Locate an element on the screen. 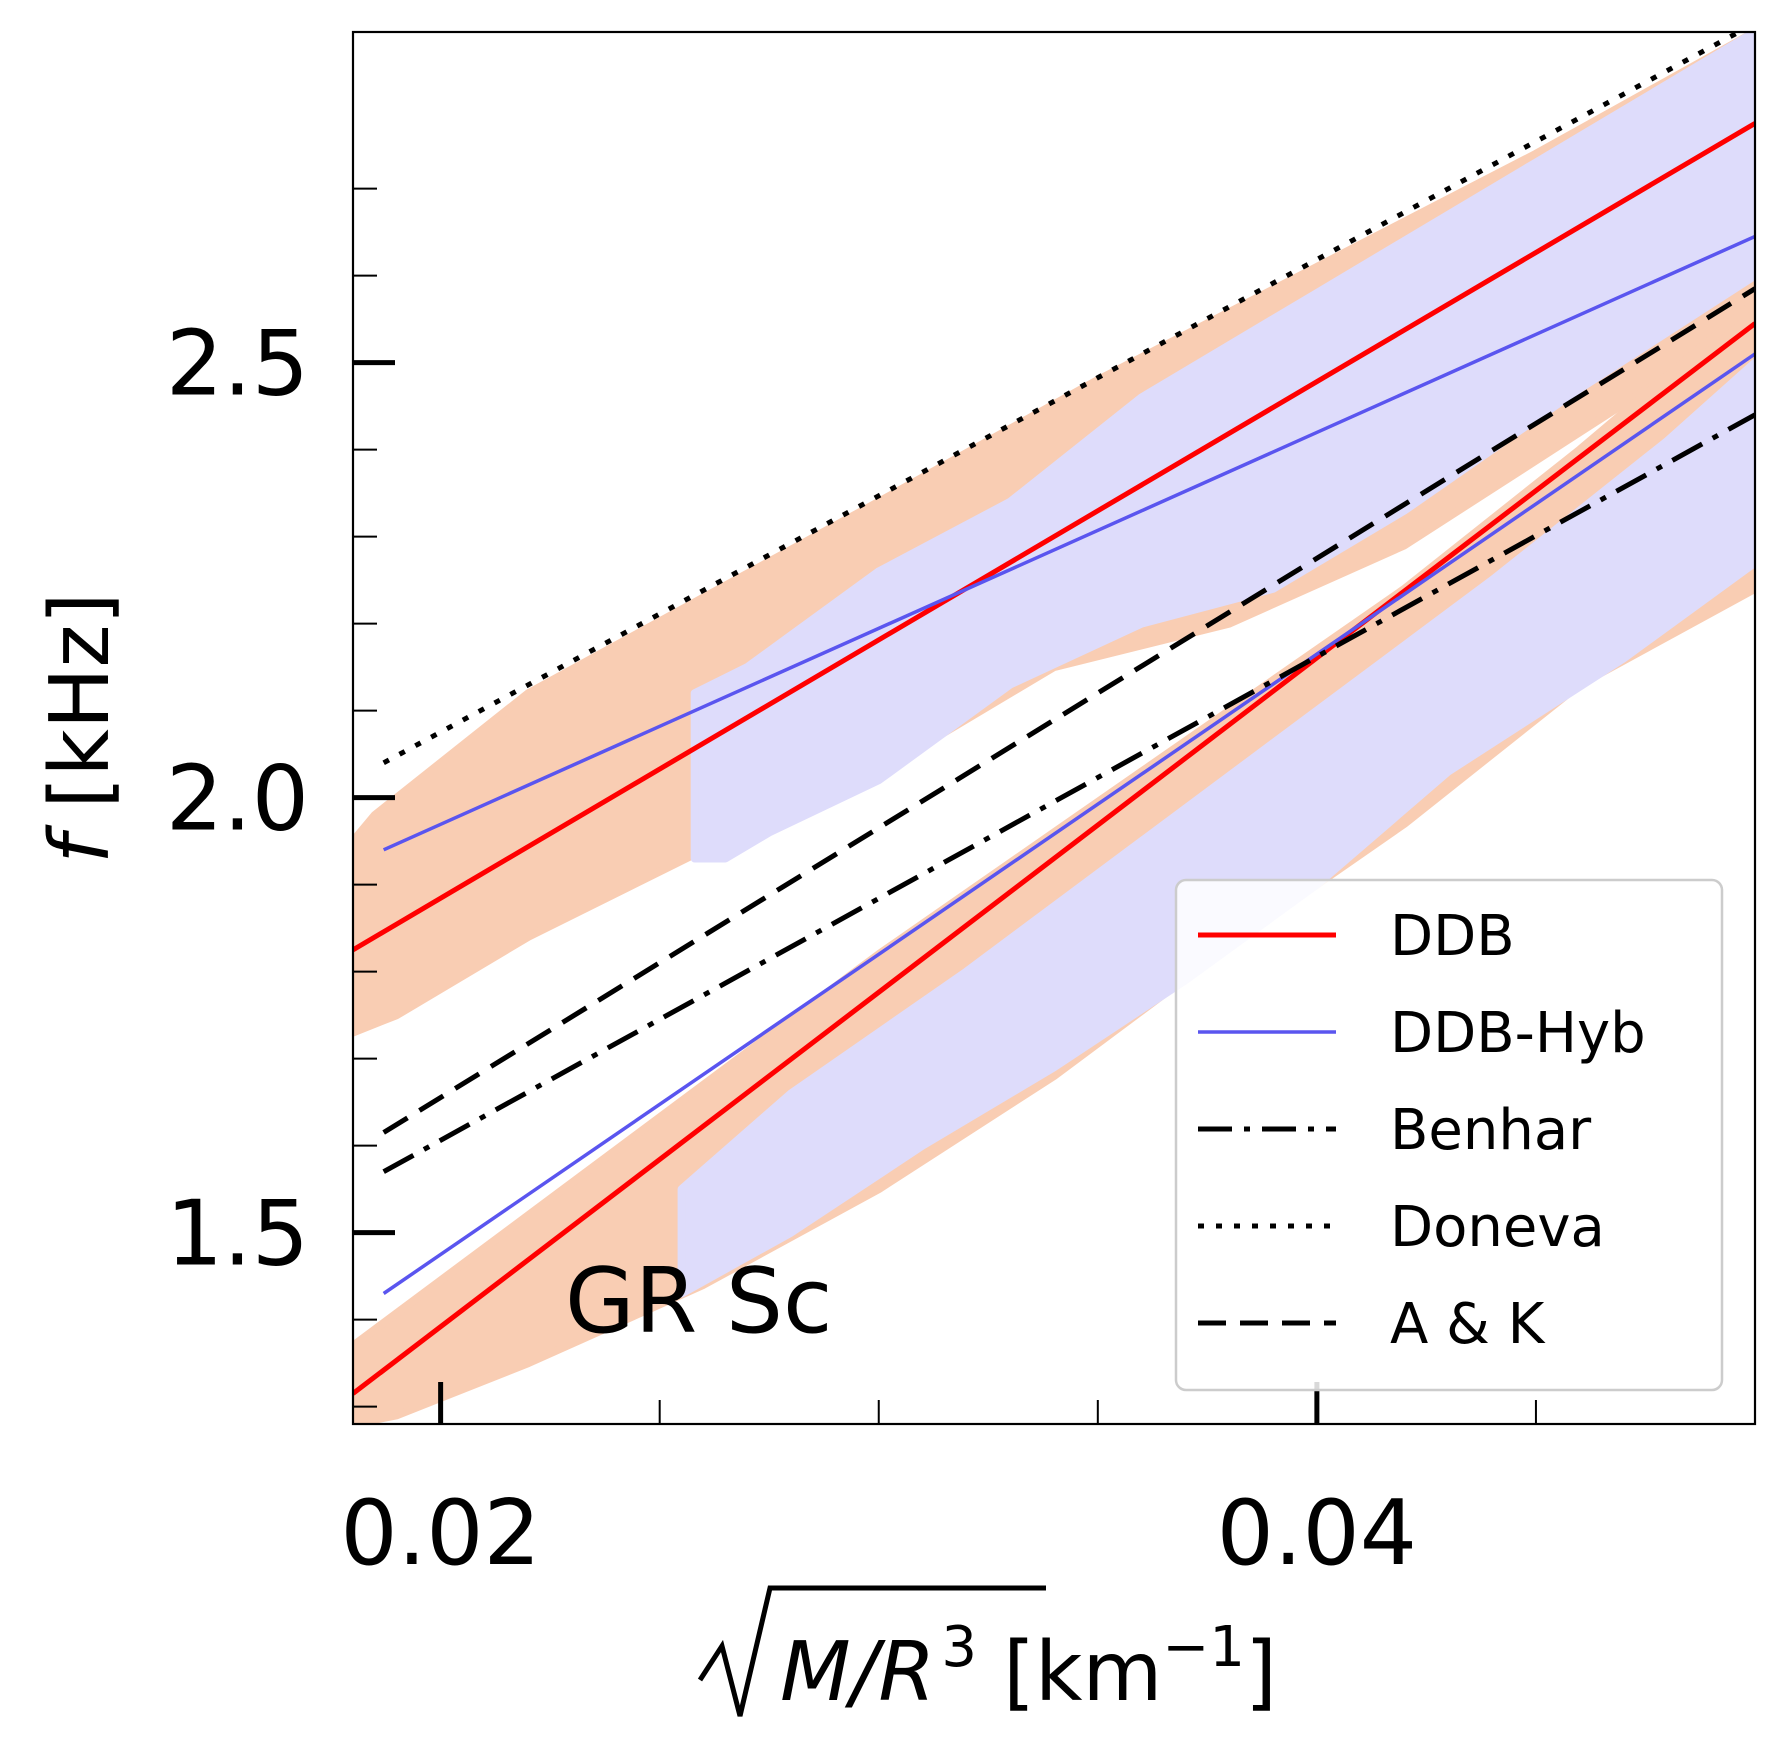 The height and width of the screenshot is (1749, 1775). x-axis-unit-exponent: −1 is located at coordinates (1203, 1647).